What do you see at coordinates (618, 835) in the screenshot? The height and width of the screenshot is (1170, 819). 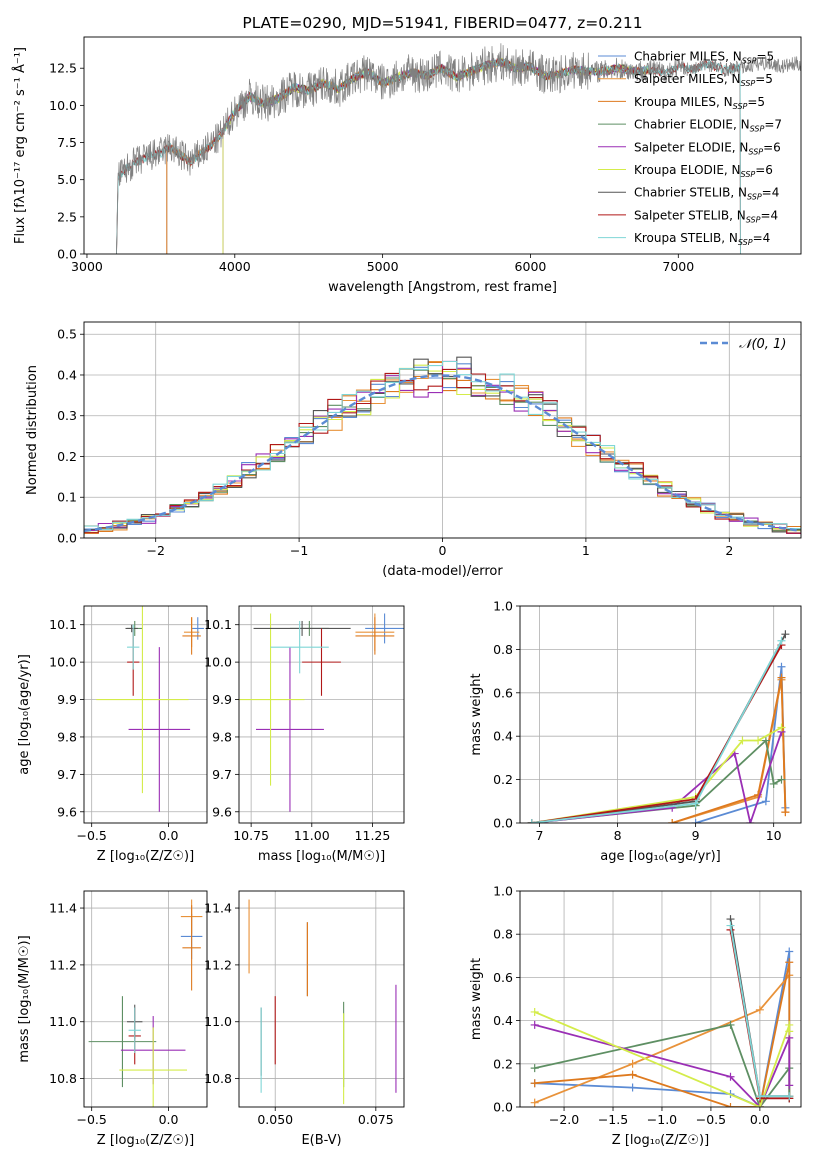 I see `x-tick-label: 8` at bounding box center [618, 835].